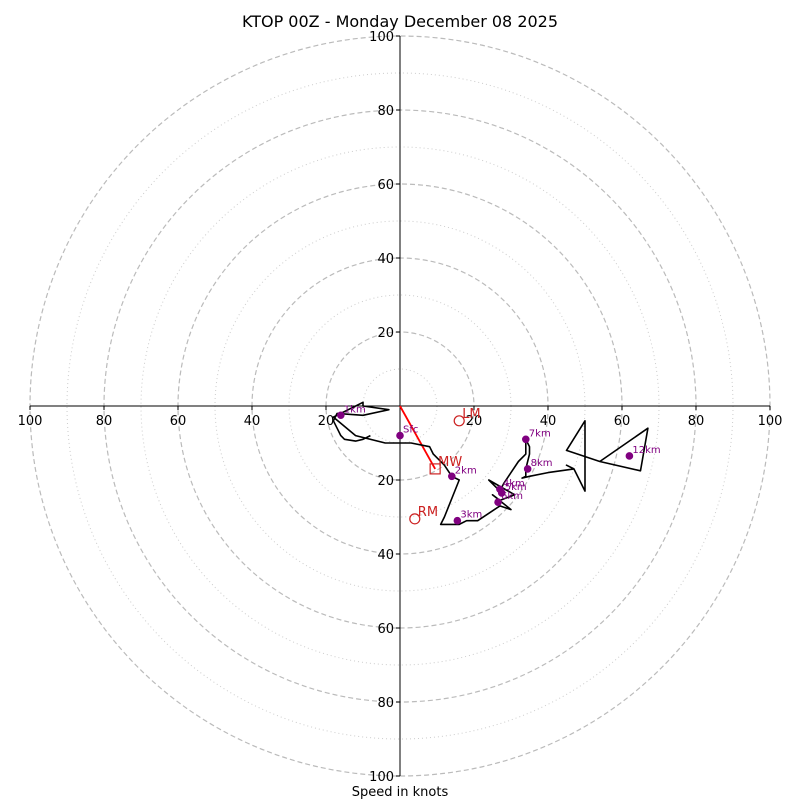  I want to click on wind-trace-layer, so click(490, 463).